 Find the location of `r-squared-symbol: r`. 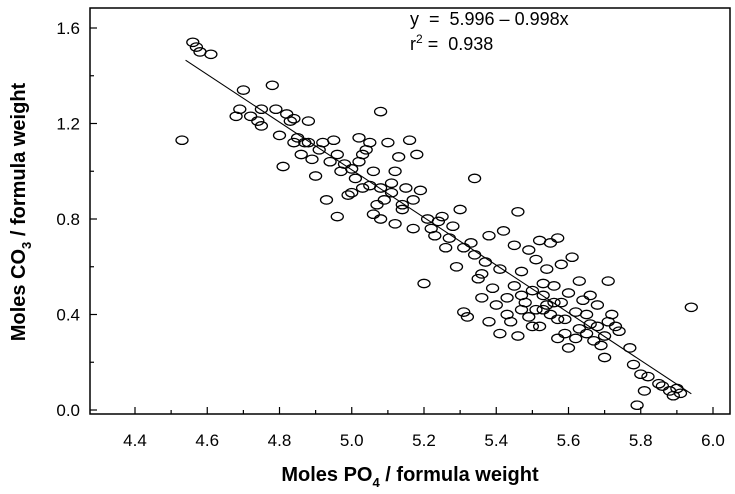

r-squared-symbol: r is located at coordinates (413, 44).